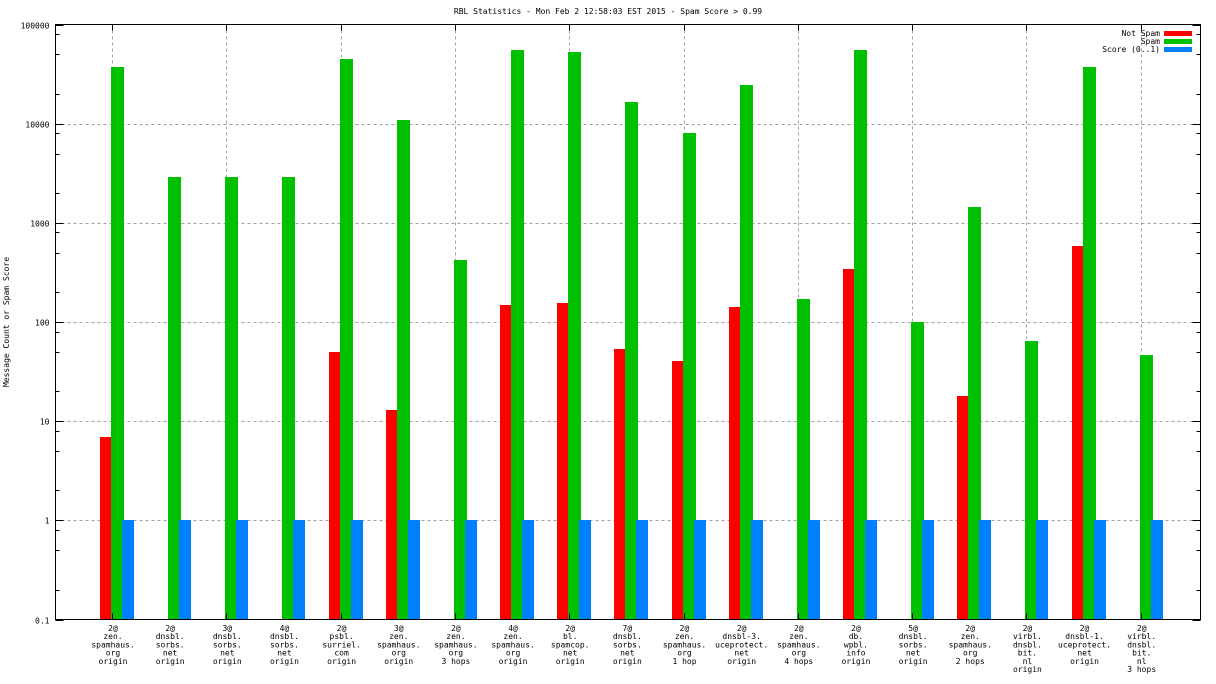  What do you see at coordinates (570, 636) in the screenshot?
I see `x-tick-label: bl.` at bounding box center [570, 636].